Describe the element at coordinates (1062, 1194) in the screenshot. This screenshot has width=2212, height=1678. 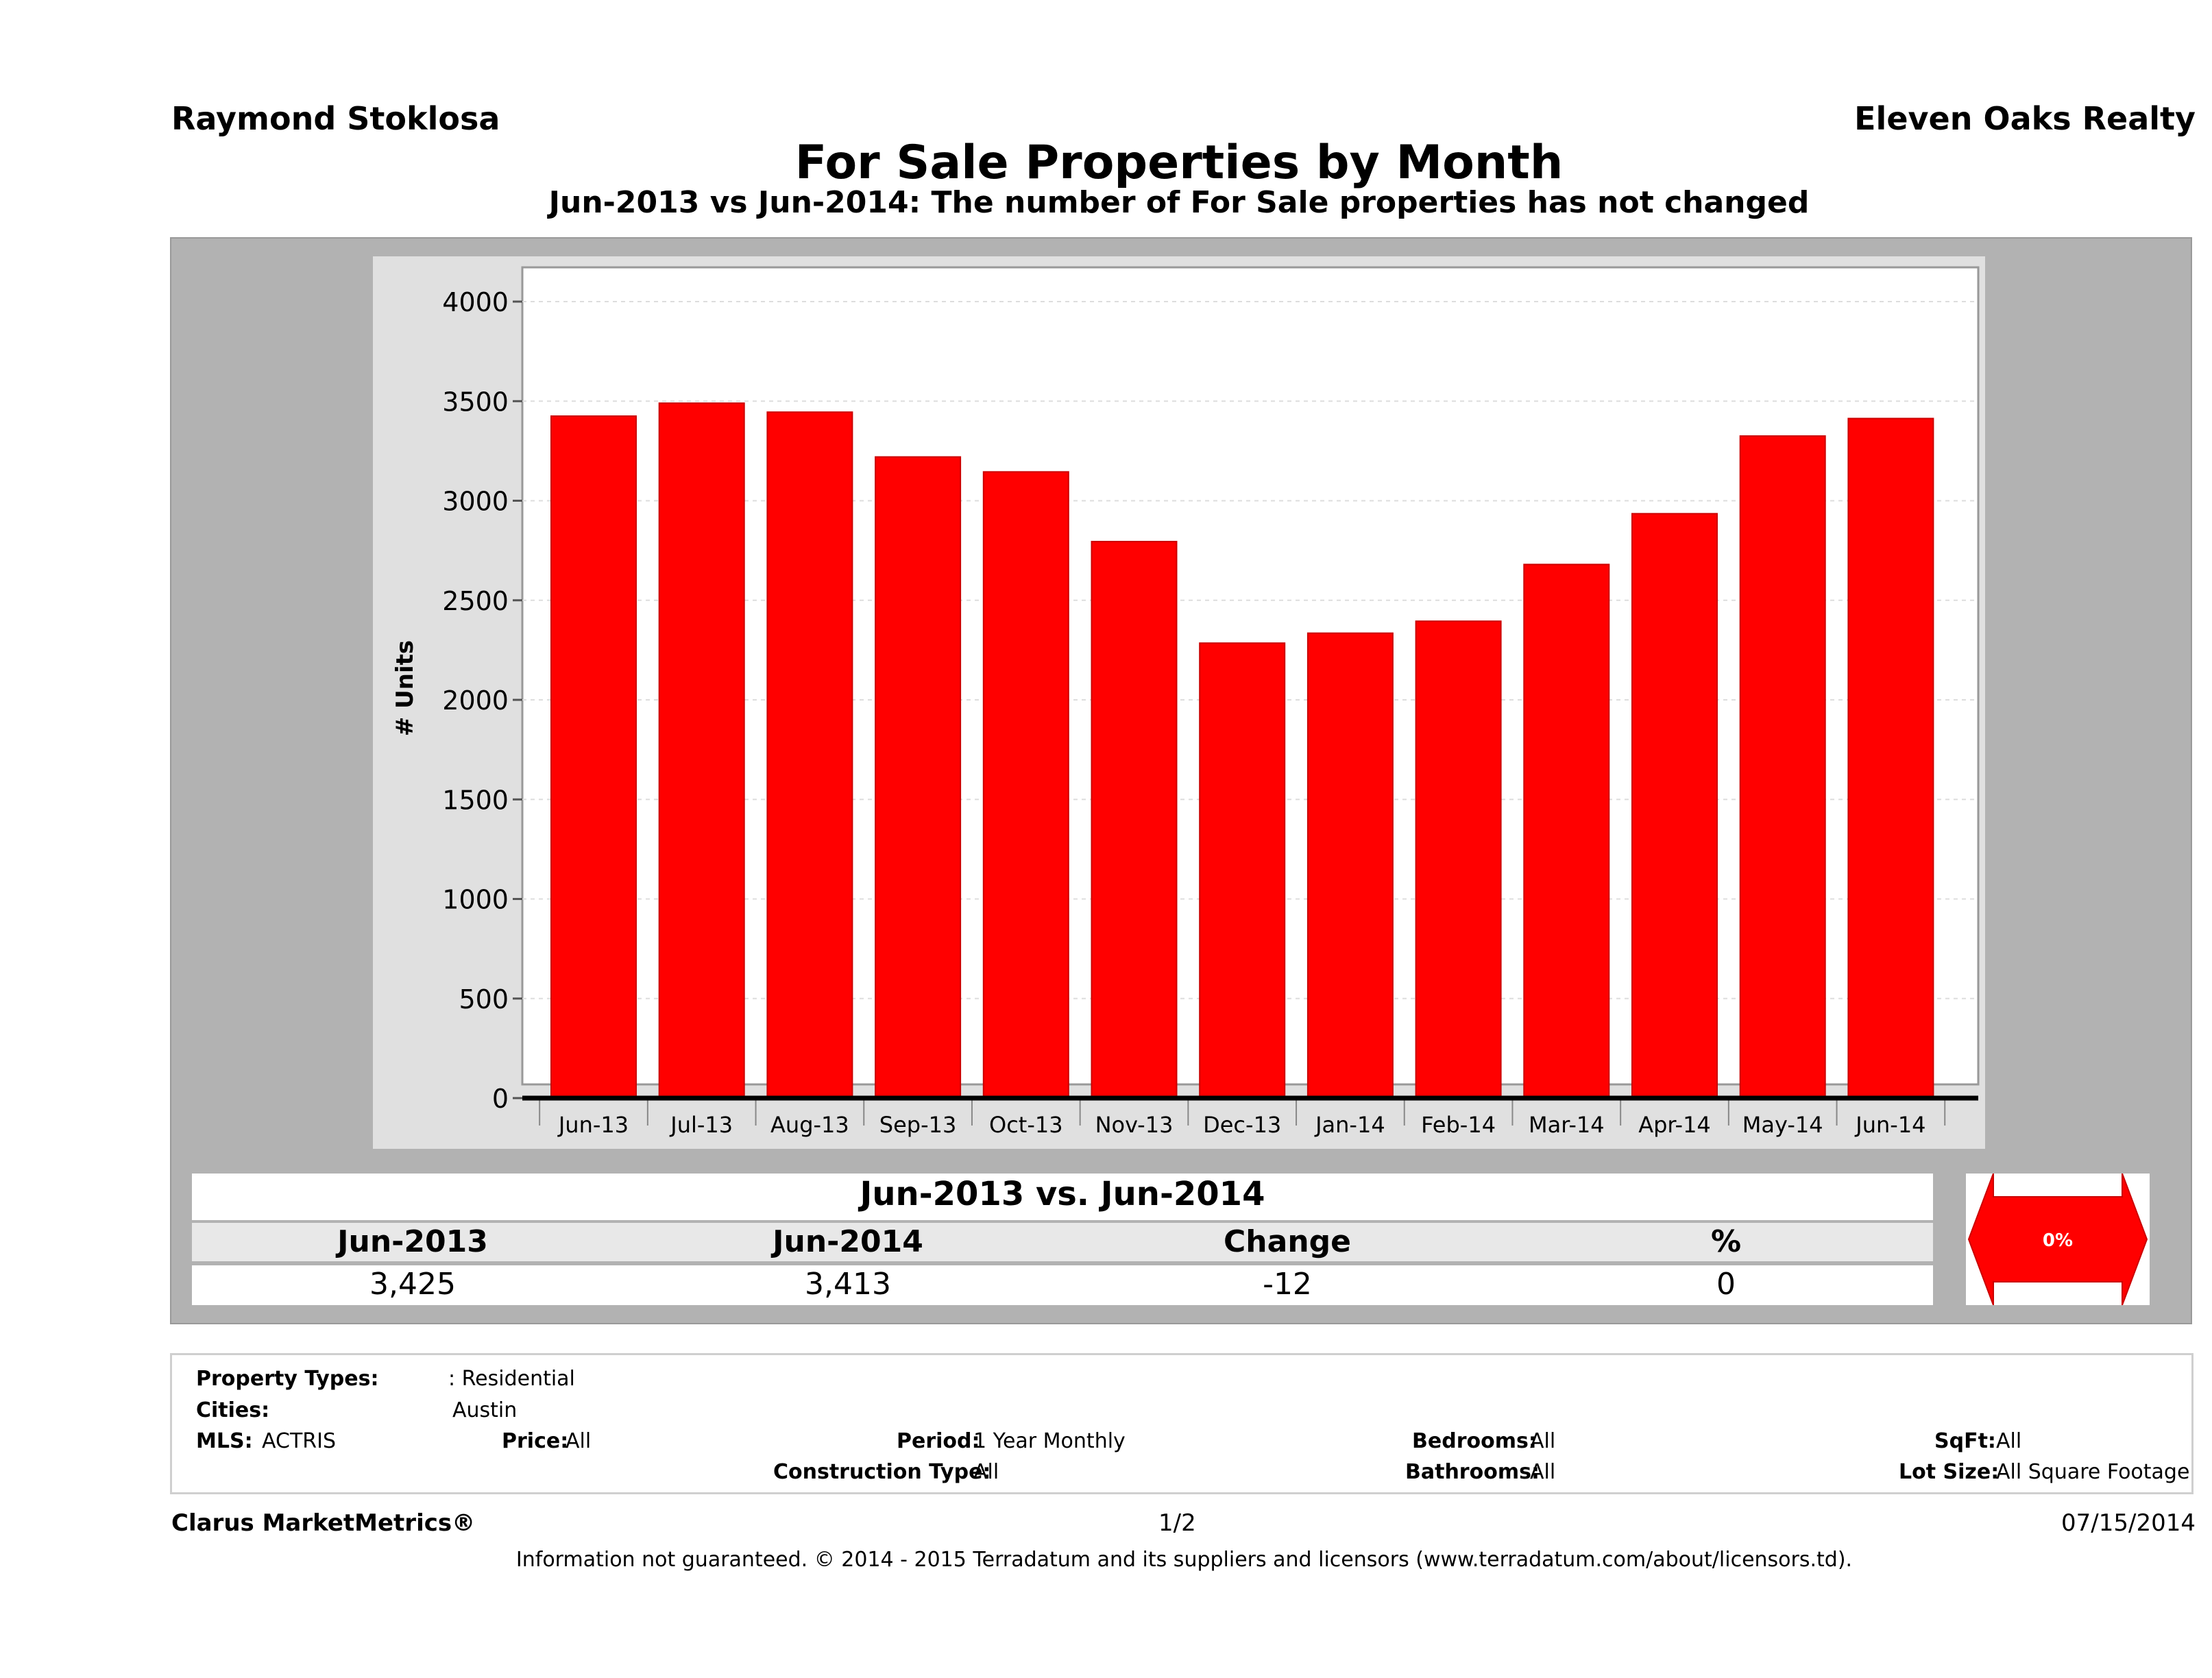
I see `summary-heading: Jun-2013 vs. Jun-2014` at that location.